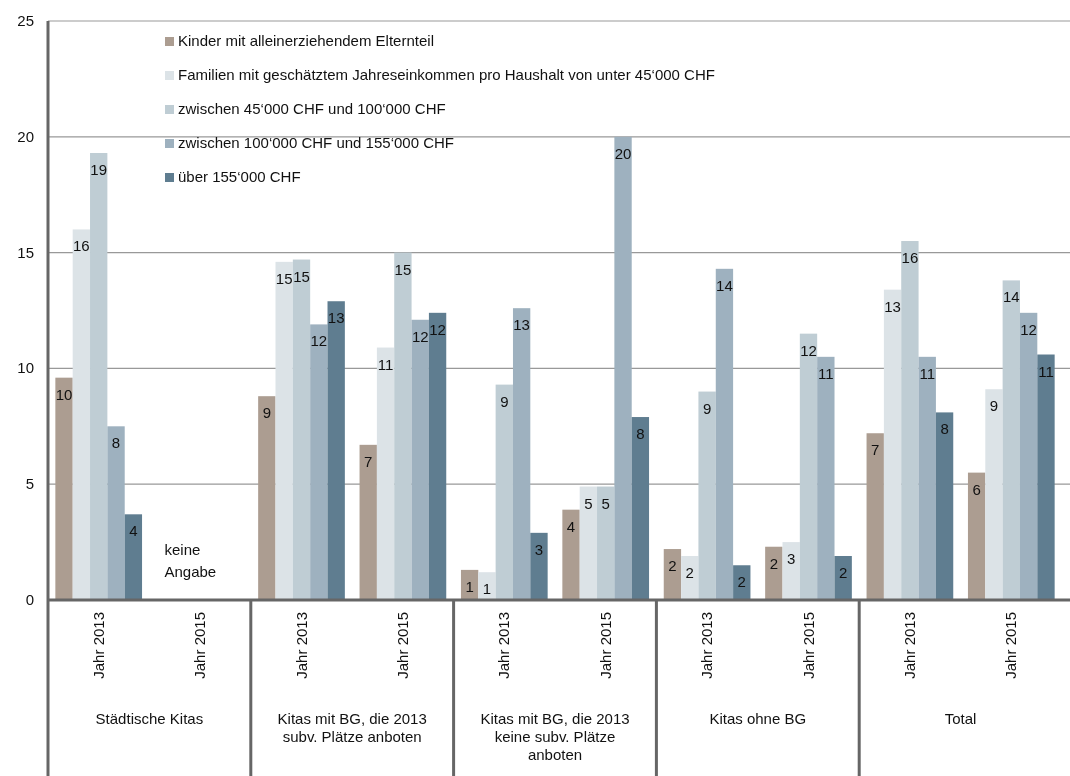  Describe the element at coordinates (446, 74) in the screenshot. I see `legend-label: Familien mit geschätztem Jahreseinkommen pro Haushalt von unter 45‘000 CHF` at that location.